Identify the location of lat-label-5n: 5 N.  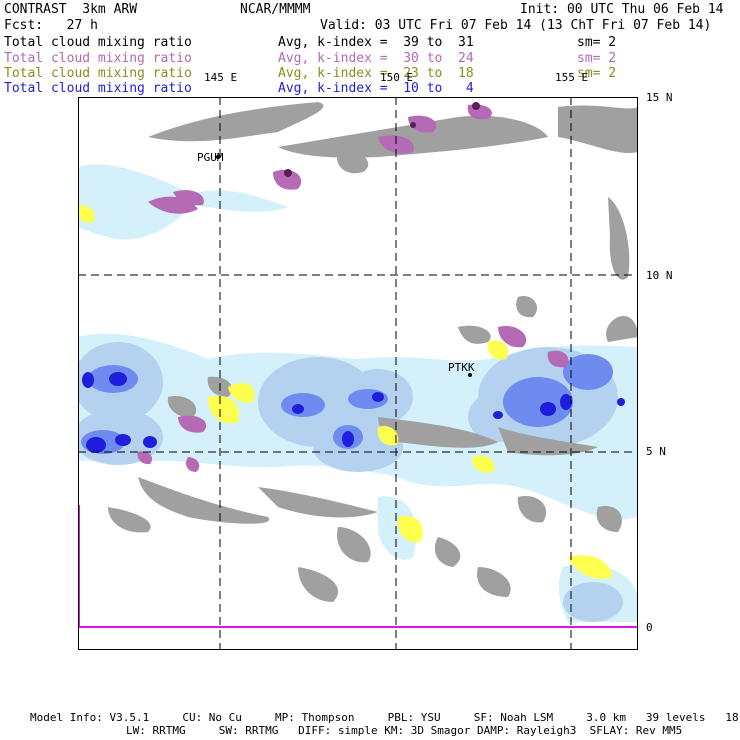
(656, 451).